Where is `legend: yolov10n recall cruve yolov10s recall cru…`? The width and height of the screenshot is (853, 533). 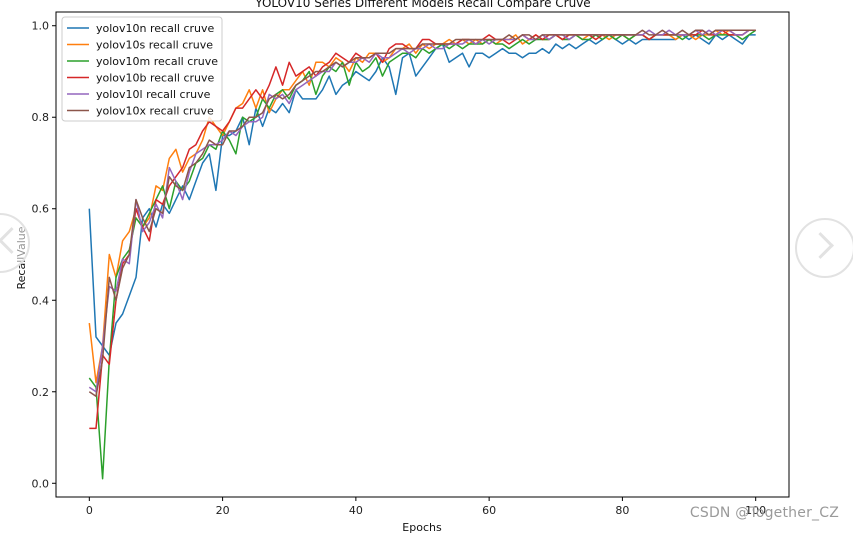
legend: yolov10n recall cruve yolov10s recall cru… is located at coordinates (142, 69).